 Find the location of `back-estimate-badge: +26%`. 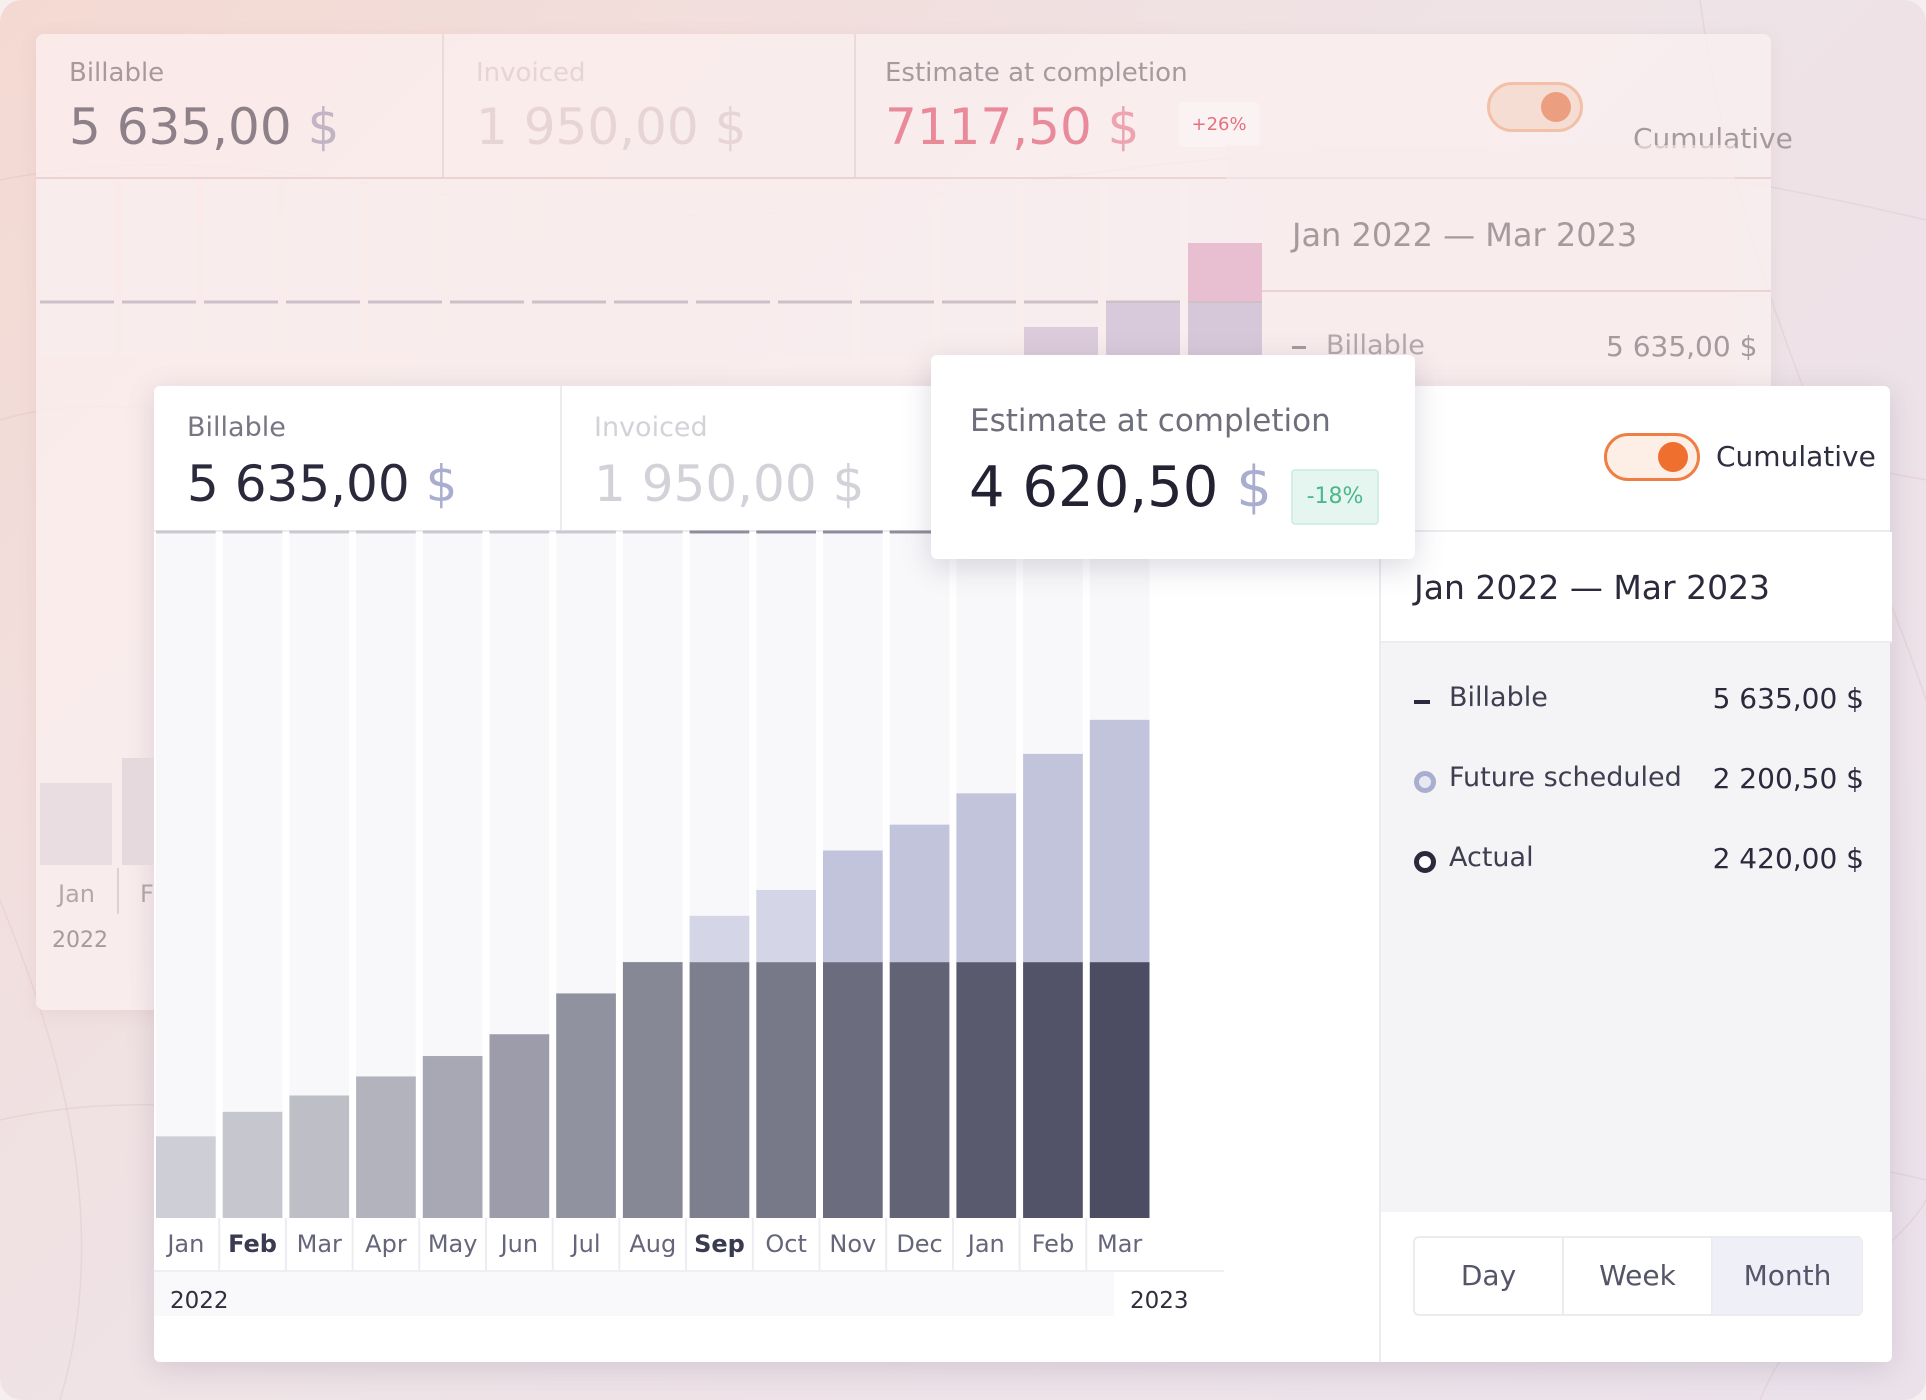

back-estimate-badge: +26% is located at coordinates (1219, 124).